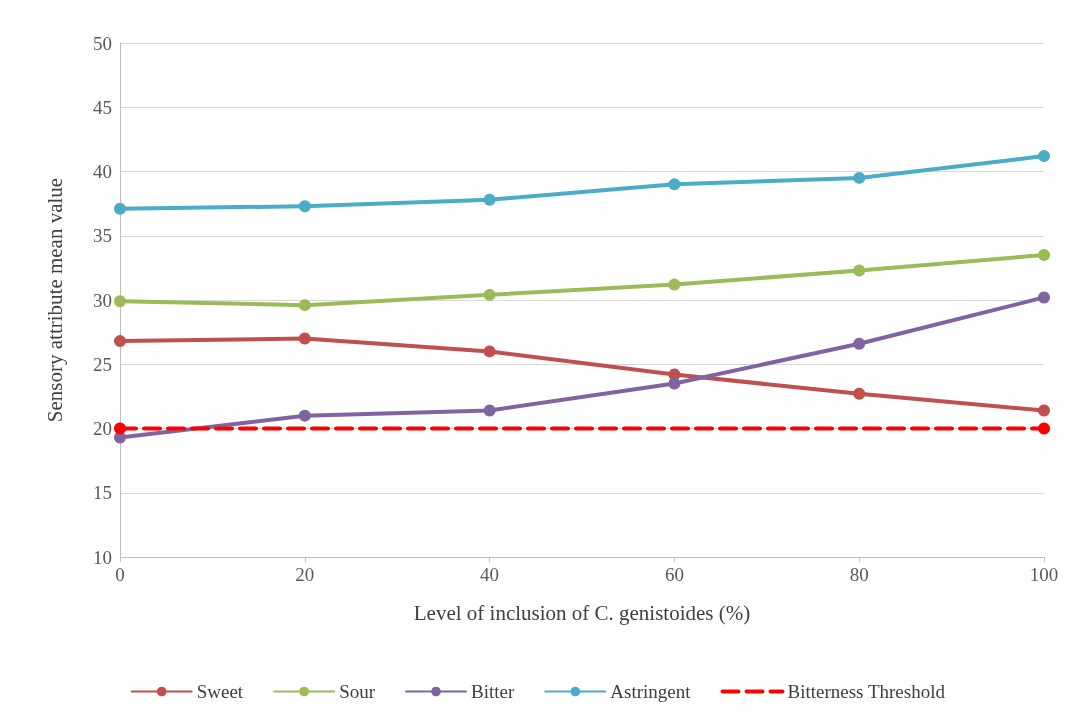 The image size is (1076, 716). Describe the element at coordinates (102, 493) in the screenshot. I see `y-tick-label: 15` at that location.